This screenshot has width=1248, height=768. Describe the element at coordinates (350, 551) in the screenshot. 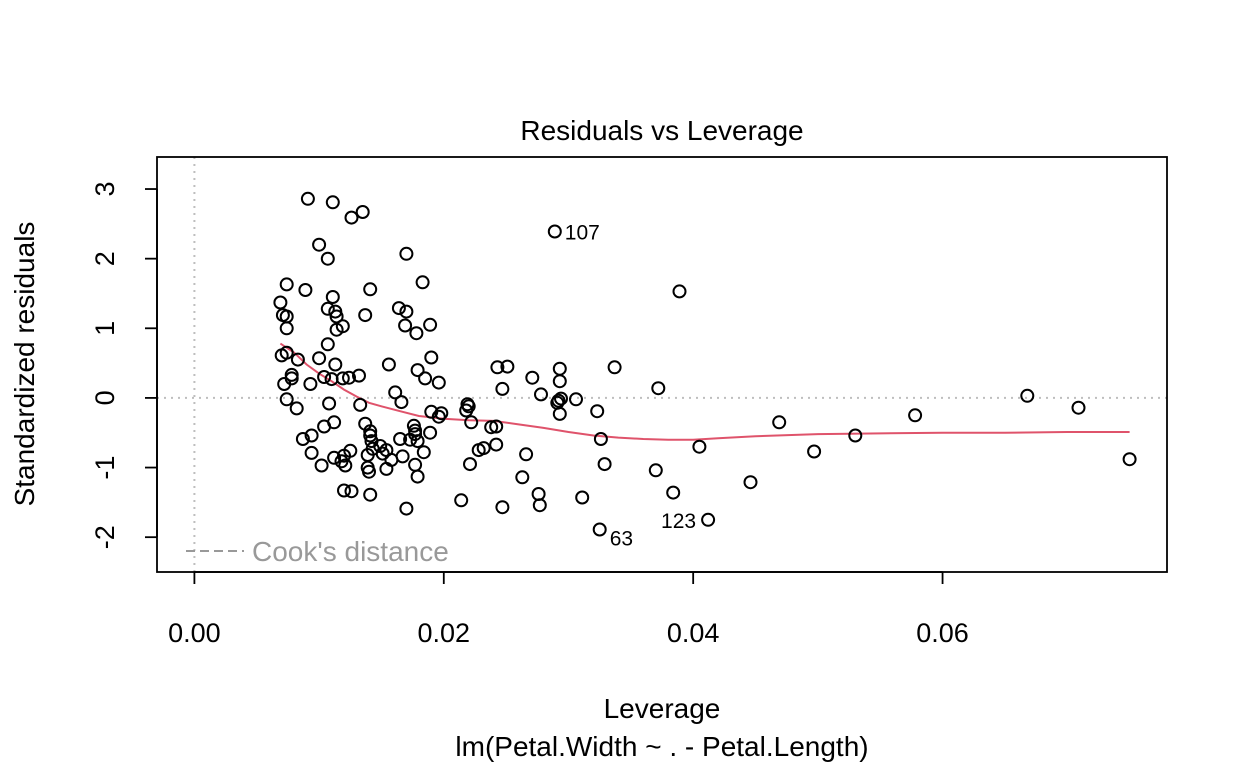

I see `legend-label: Cook's distance` at that location.